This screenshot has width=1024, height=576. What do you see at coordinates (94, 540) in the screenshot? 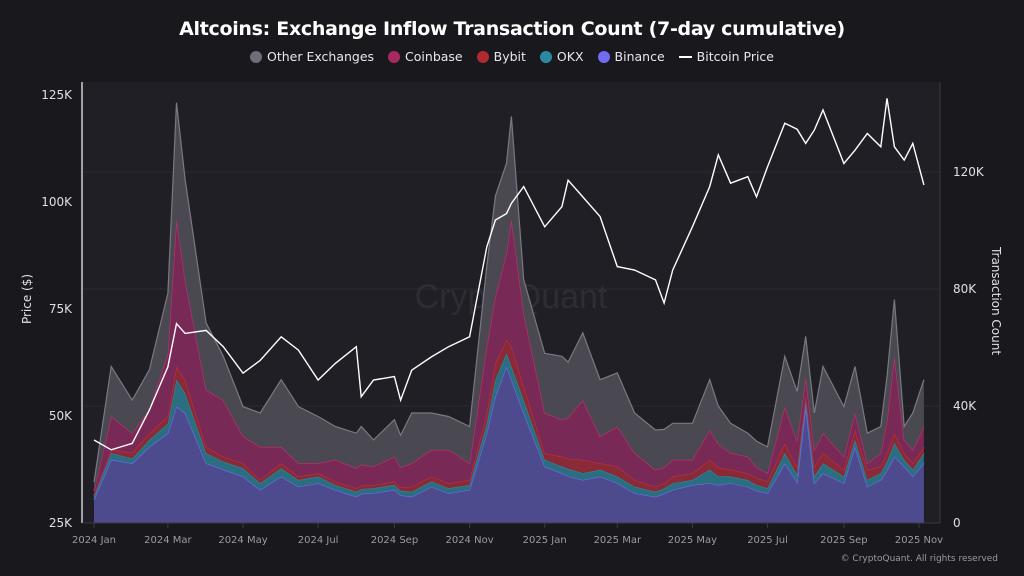
I see `x-tick-label: 2024 Jan` at bounding box center [94, 540].